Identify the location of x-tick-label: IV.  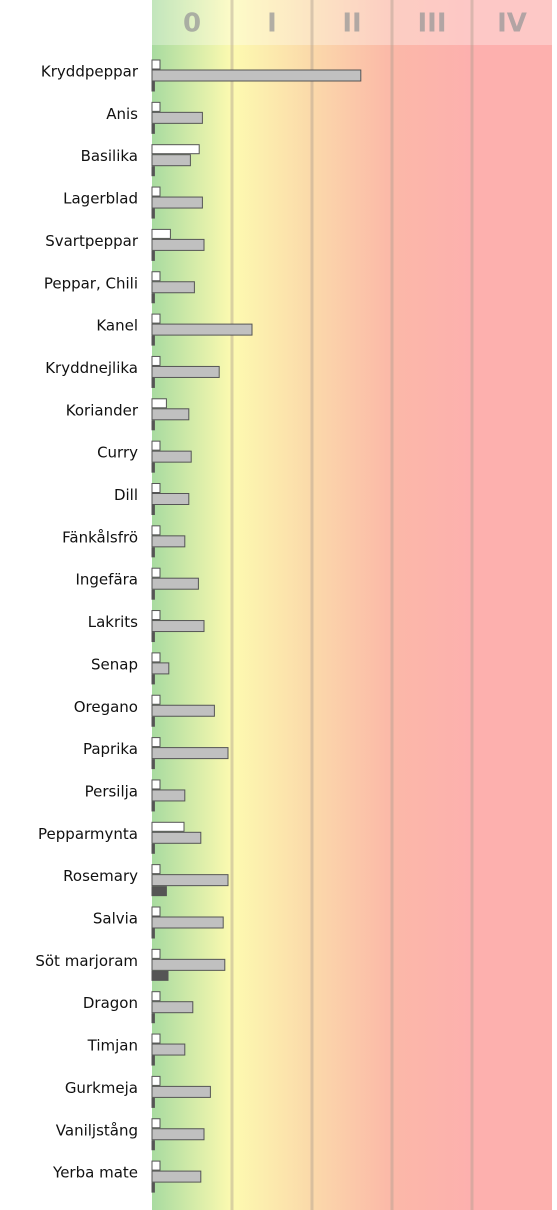
(512, 24).